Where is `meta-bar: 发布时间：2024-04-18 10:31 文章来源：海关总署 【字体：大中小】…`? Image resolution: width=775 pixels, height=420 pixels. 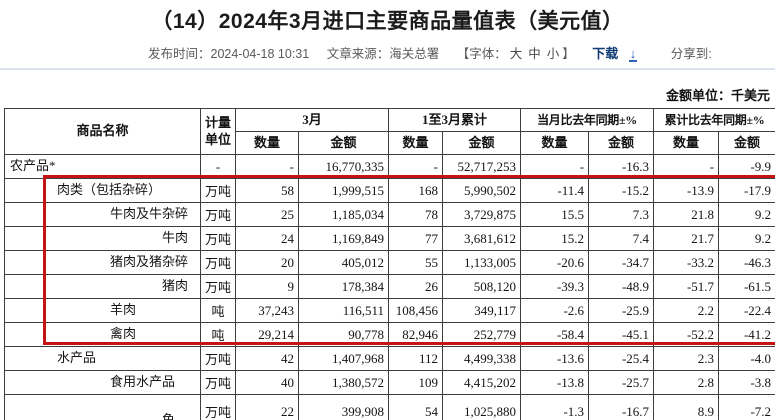
meta-bar: 发布时间：2024-04-18 10:31 文章来源：海关总署 【字体：大中小】… is located at coordinates (430, 54).